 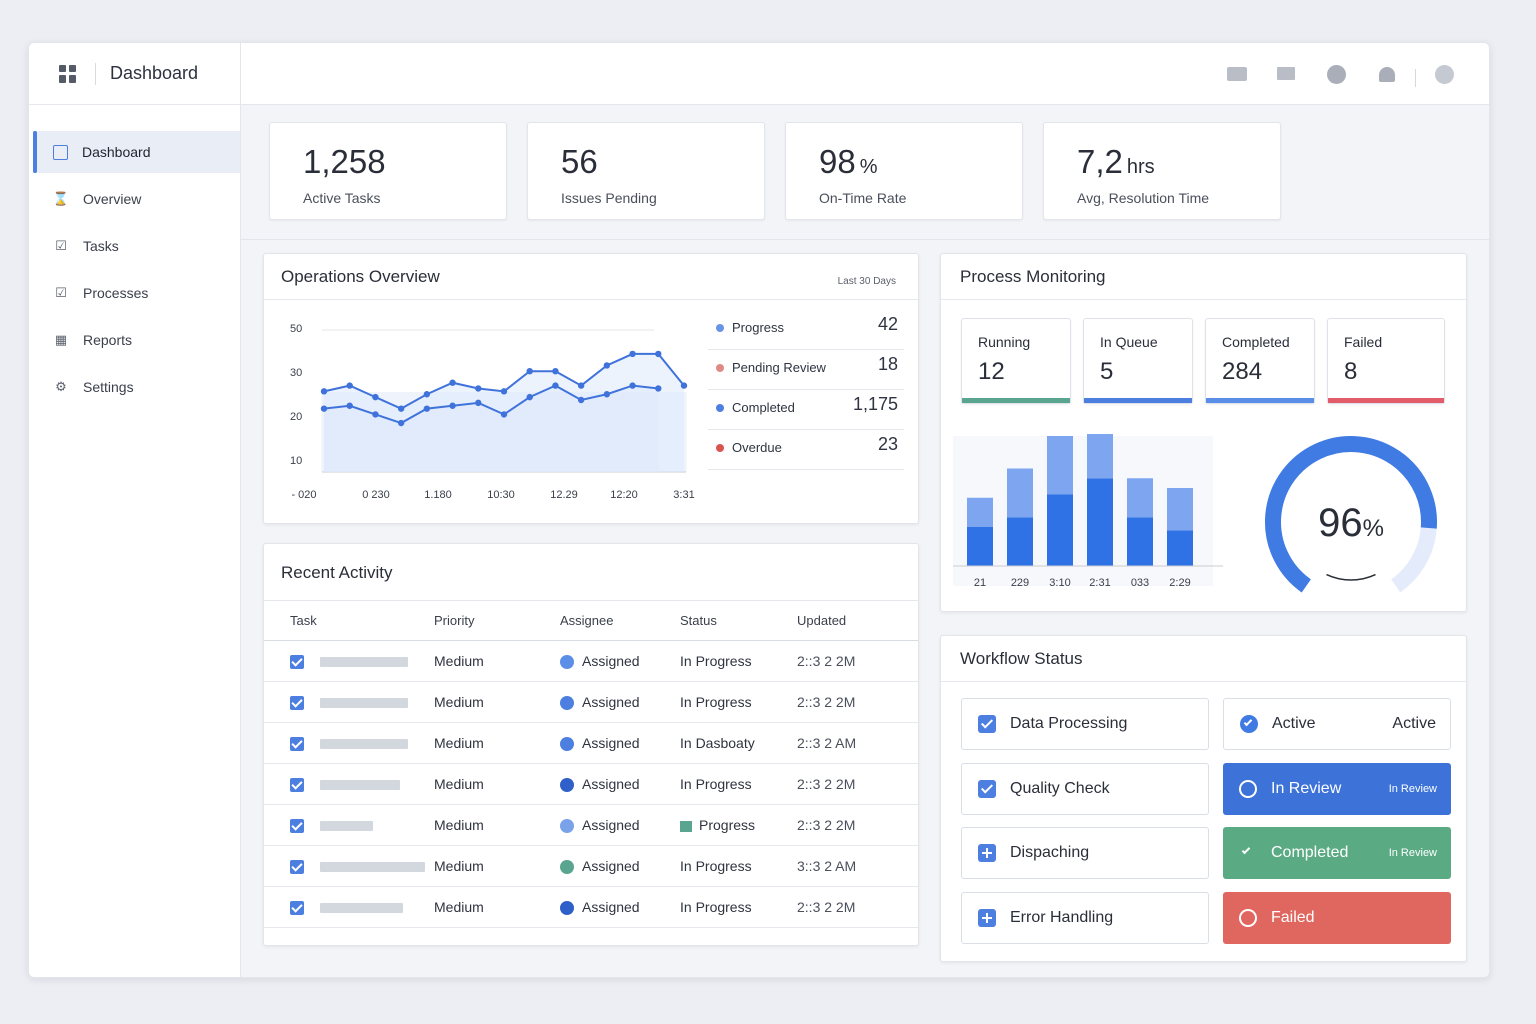 What do you see at coordinates (344, 161) in the screenshot?
I see `kpi-number: 1,258` at bounding box center [344, 161].